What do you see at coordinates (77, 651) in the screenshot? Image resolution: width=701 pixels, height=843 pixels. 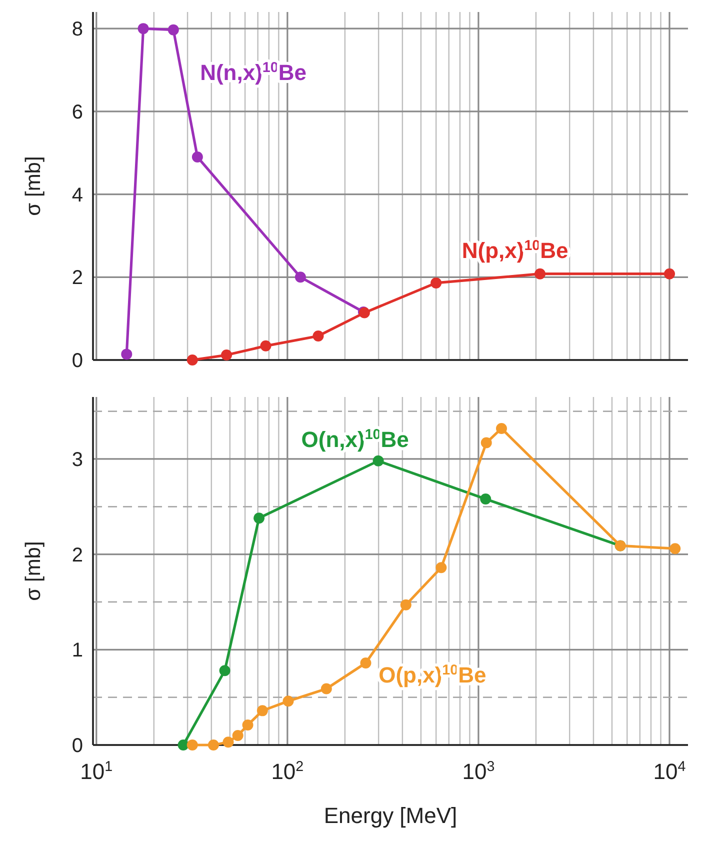 I see `y-tick-label: 1` at bounding box center [77, 651].